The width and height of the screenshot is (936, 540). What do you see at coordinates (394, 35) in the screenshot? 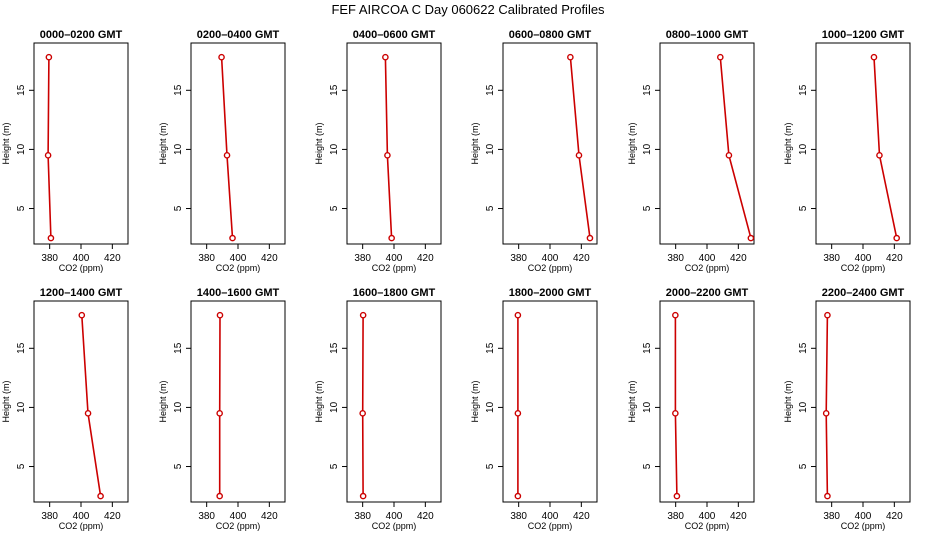
I see `panel-title: 0400–0600 GMT` at bounding box center [394, 35].